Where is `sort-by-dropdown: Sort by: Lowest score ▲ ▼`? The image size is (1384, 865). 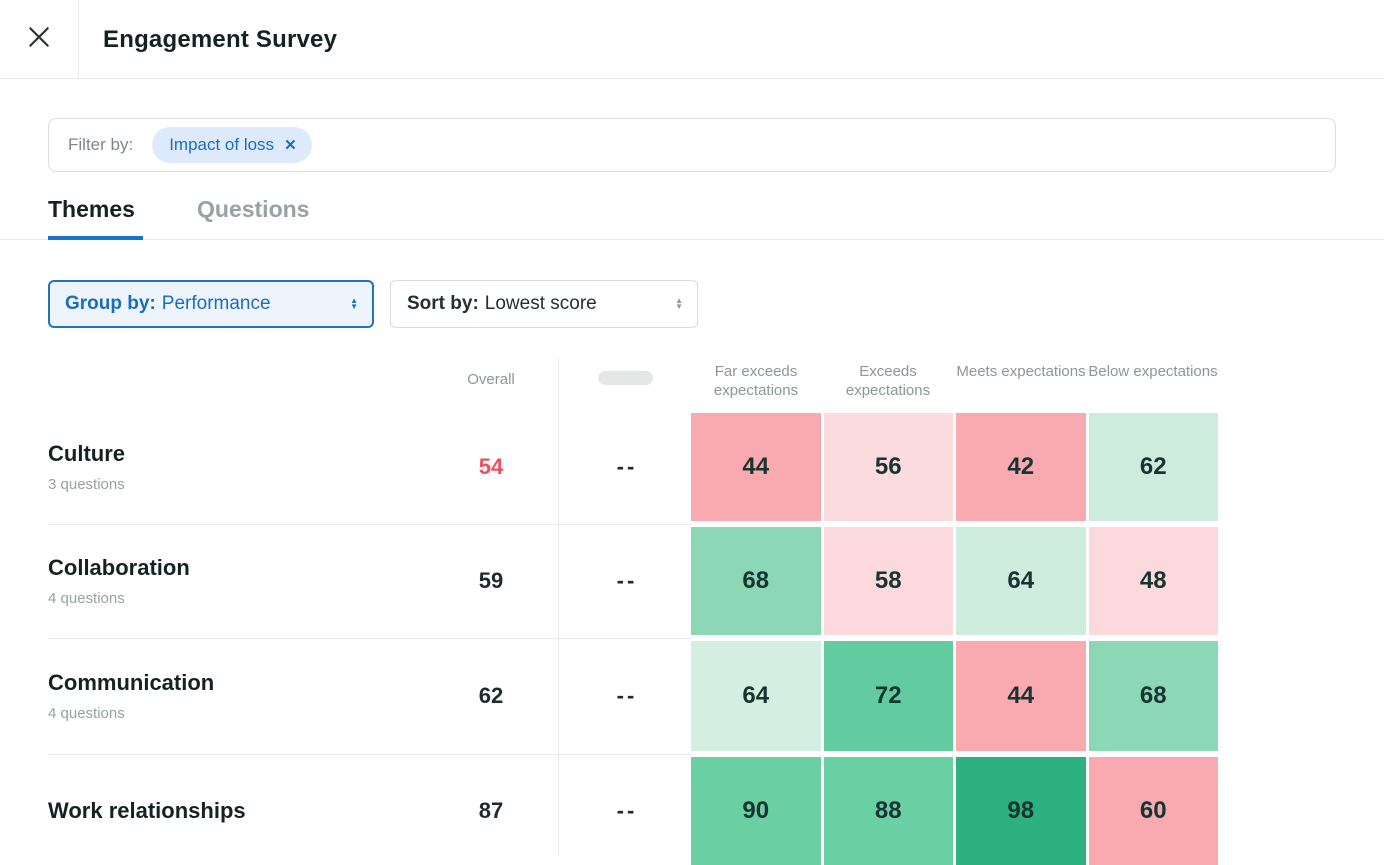
sort-by-dropdown: Sort by: Lowest score ▲ ▼ is located at coordinates (544, 304).